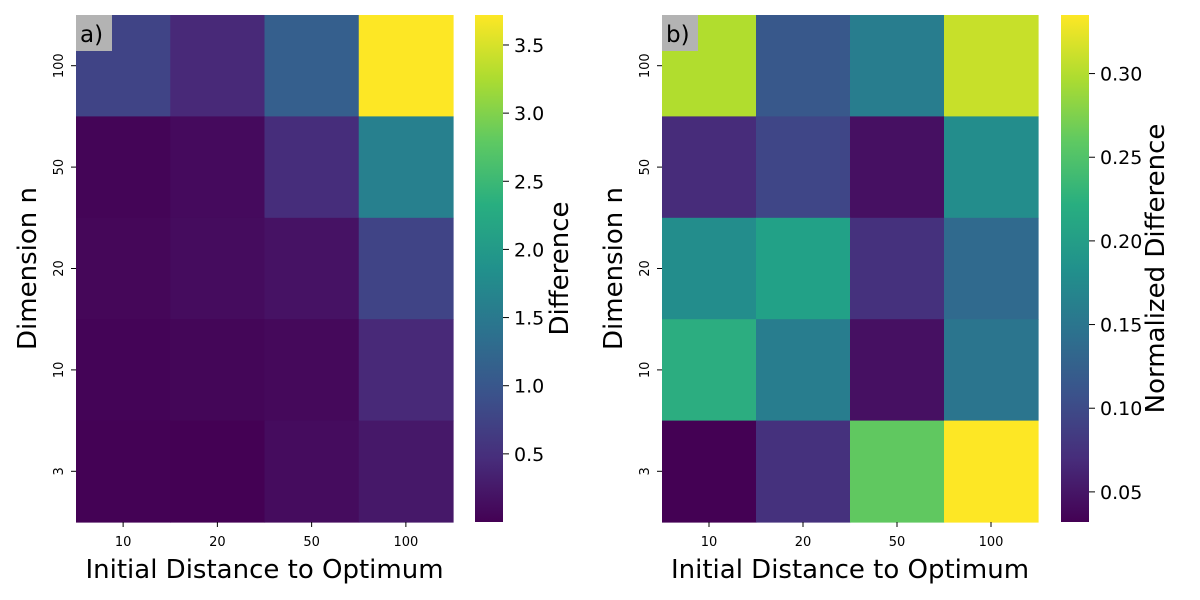  What do you see at coordinates (529, 114) in the screenshot?
I see `colorbar-tick-label: 3.0` at bounding box center [529, 114].